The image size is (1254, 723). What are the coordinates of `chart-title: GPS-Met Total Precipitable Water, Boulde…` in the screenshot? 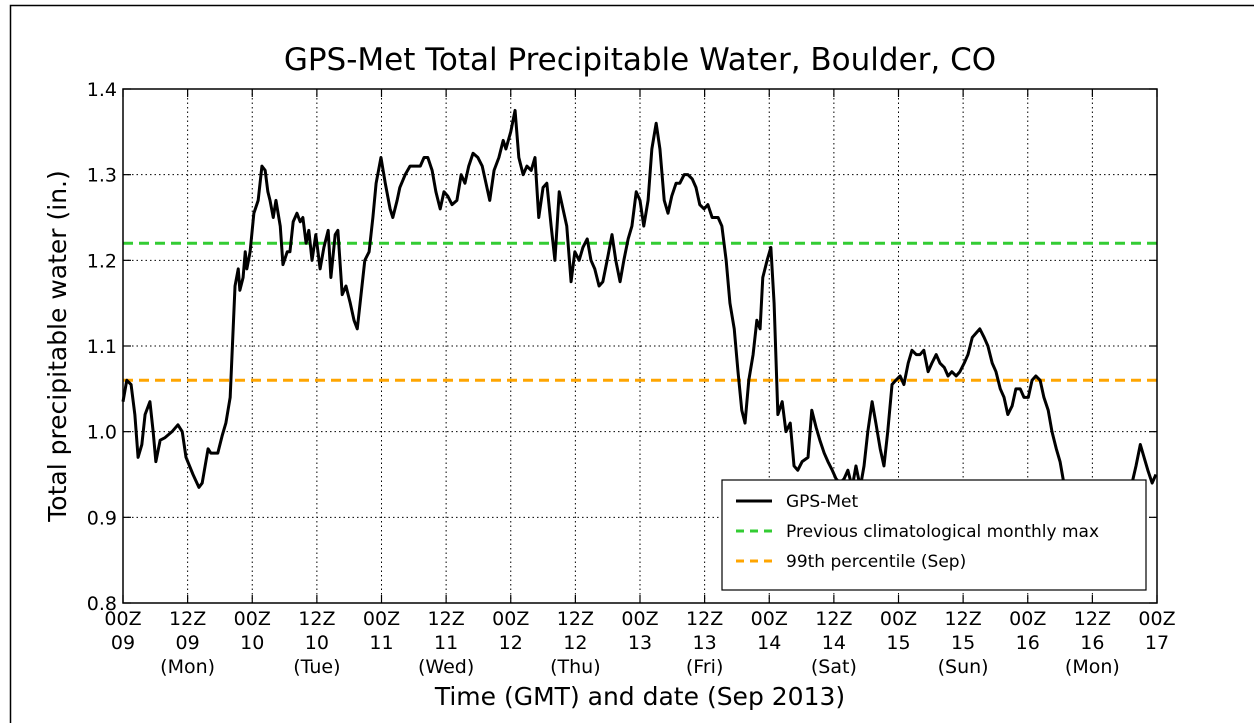 It's located at (640, 60).